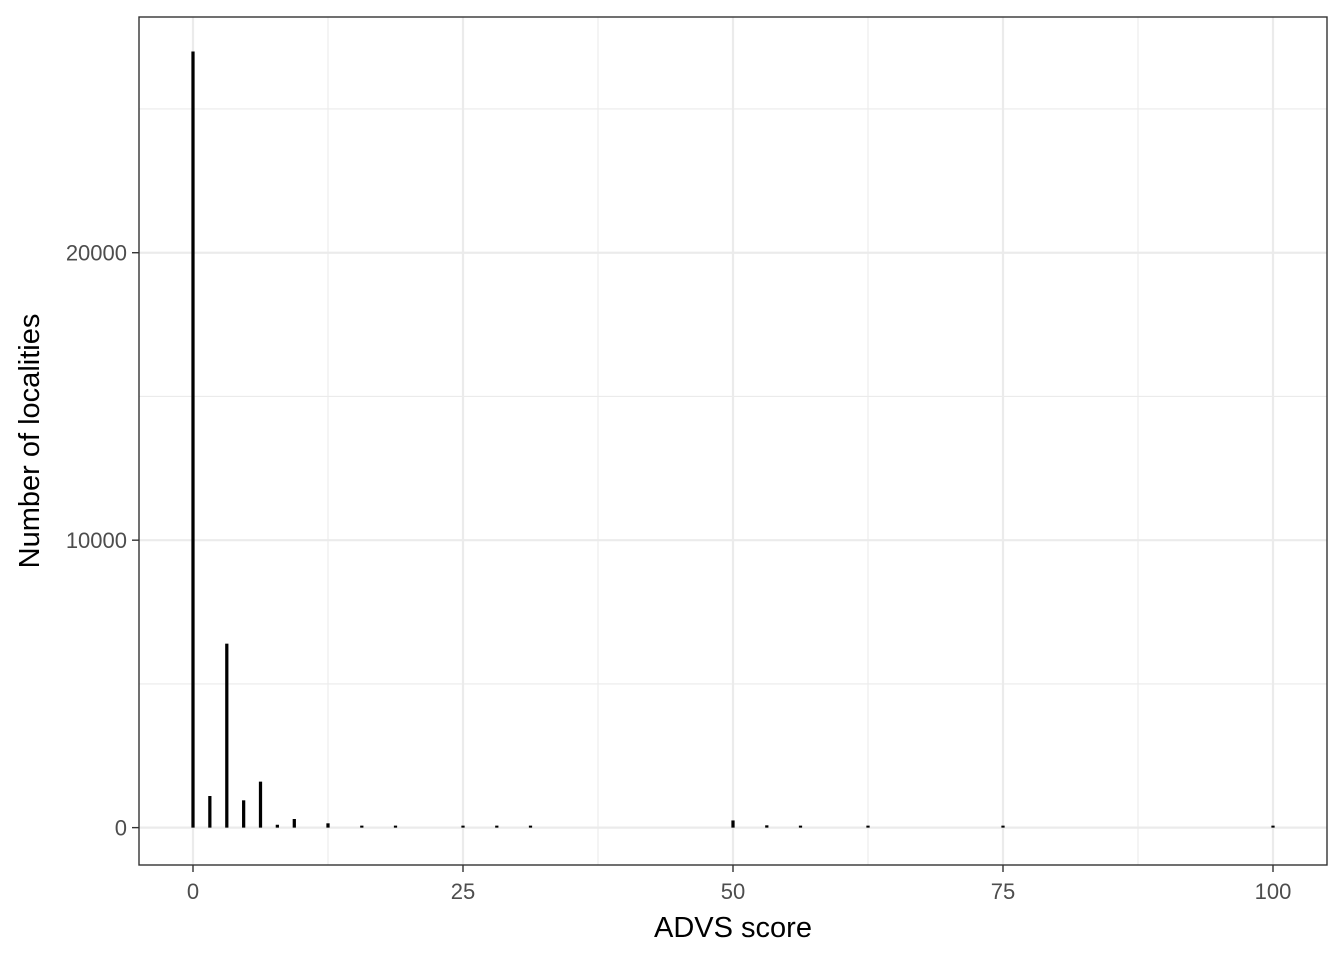 The image size is (1344, 960). What do you see at coordinates (733, 891) in the screenshot?
I see `x-tick-label: 50` at bounding box center [733, 891].